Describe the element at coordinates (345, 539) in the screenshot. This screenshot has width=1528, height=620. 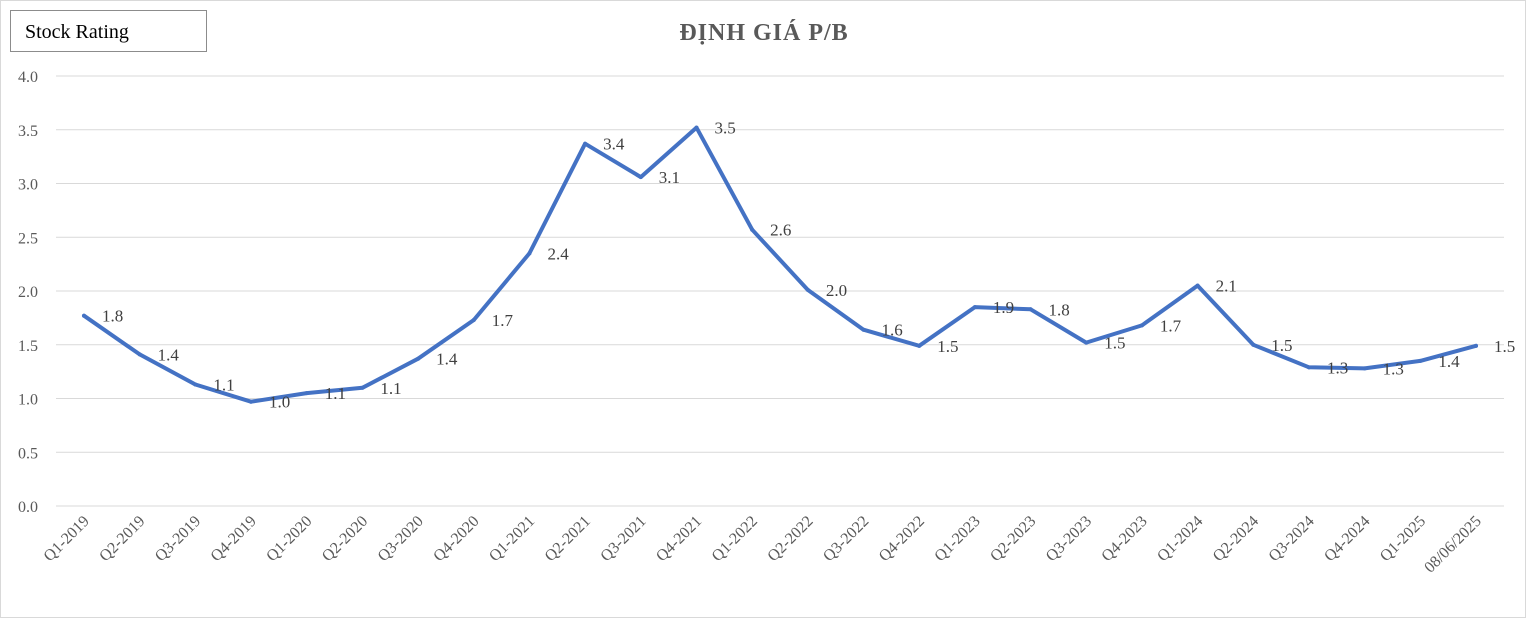
I see `x-tick-label: Q2-2020` at that location.